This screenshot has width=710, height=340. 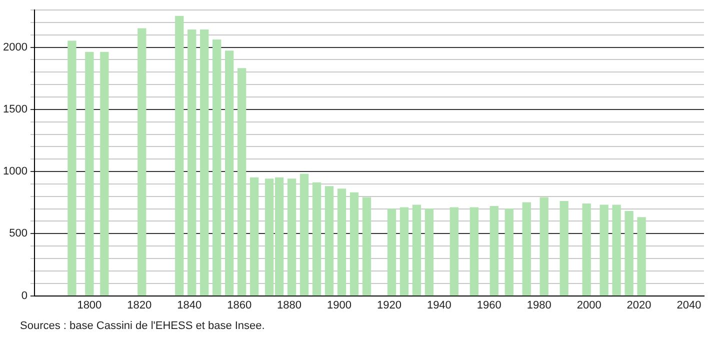 I want to click on x-tick-label: 1800, so click(x=89, y=305).